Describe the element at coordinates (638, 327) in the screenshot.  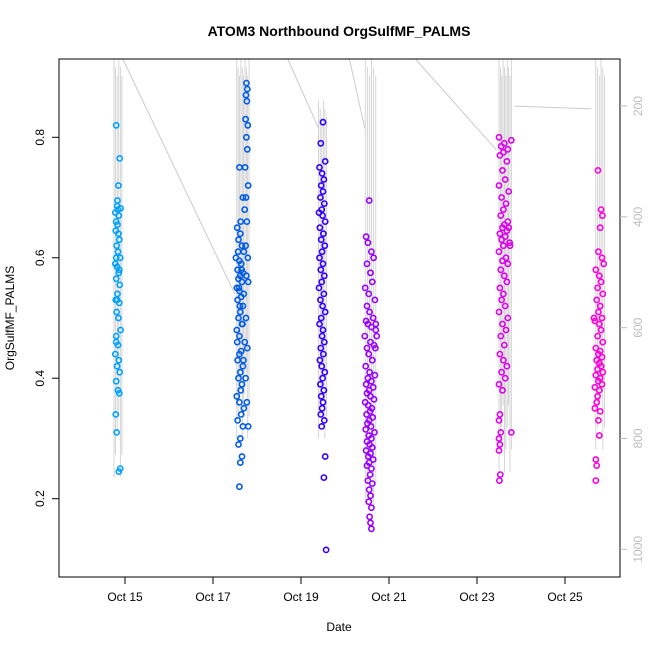
I see `right-tick-label: 600` at that location.